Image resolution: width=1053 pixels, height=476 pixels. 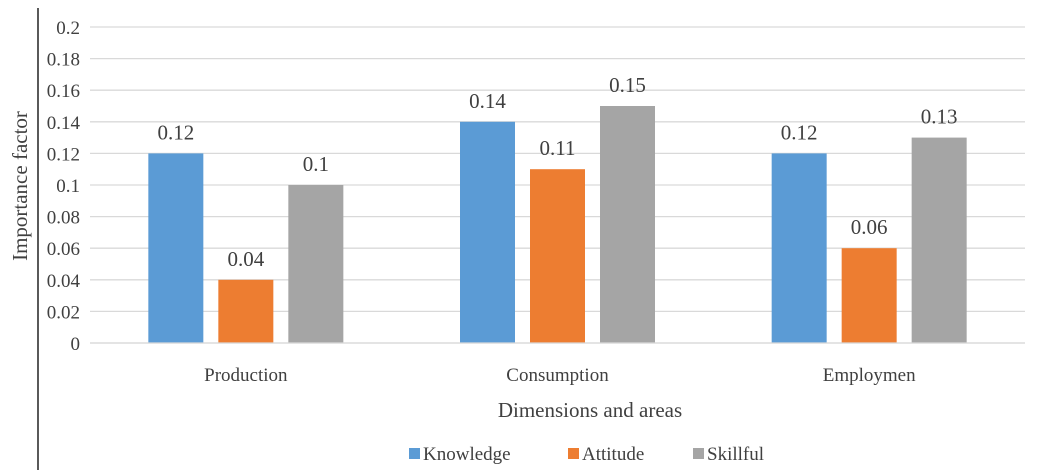 What do you see at coordinates (316, 264) in the screenshot?
I see `bar-skillful-production` at bounding box center [316, 264].